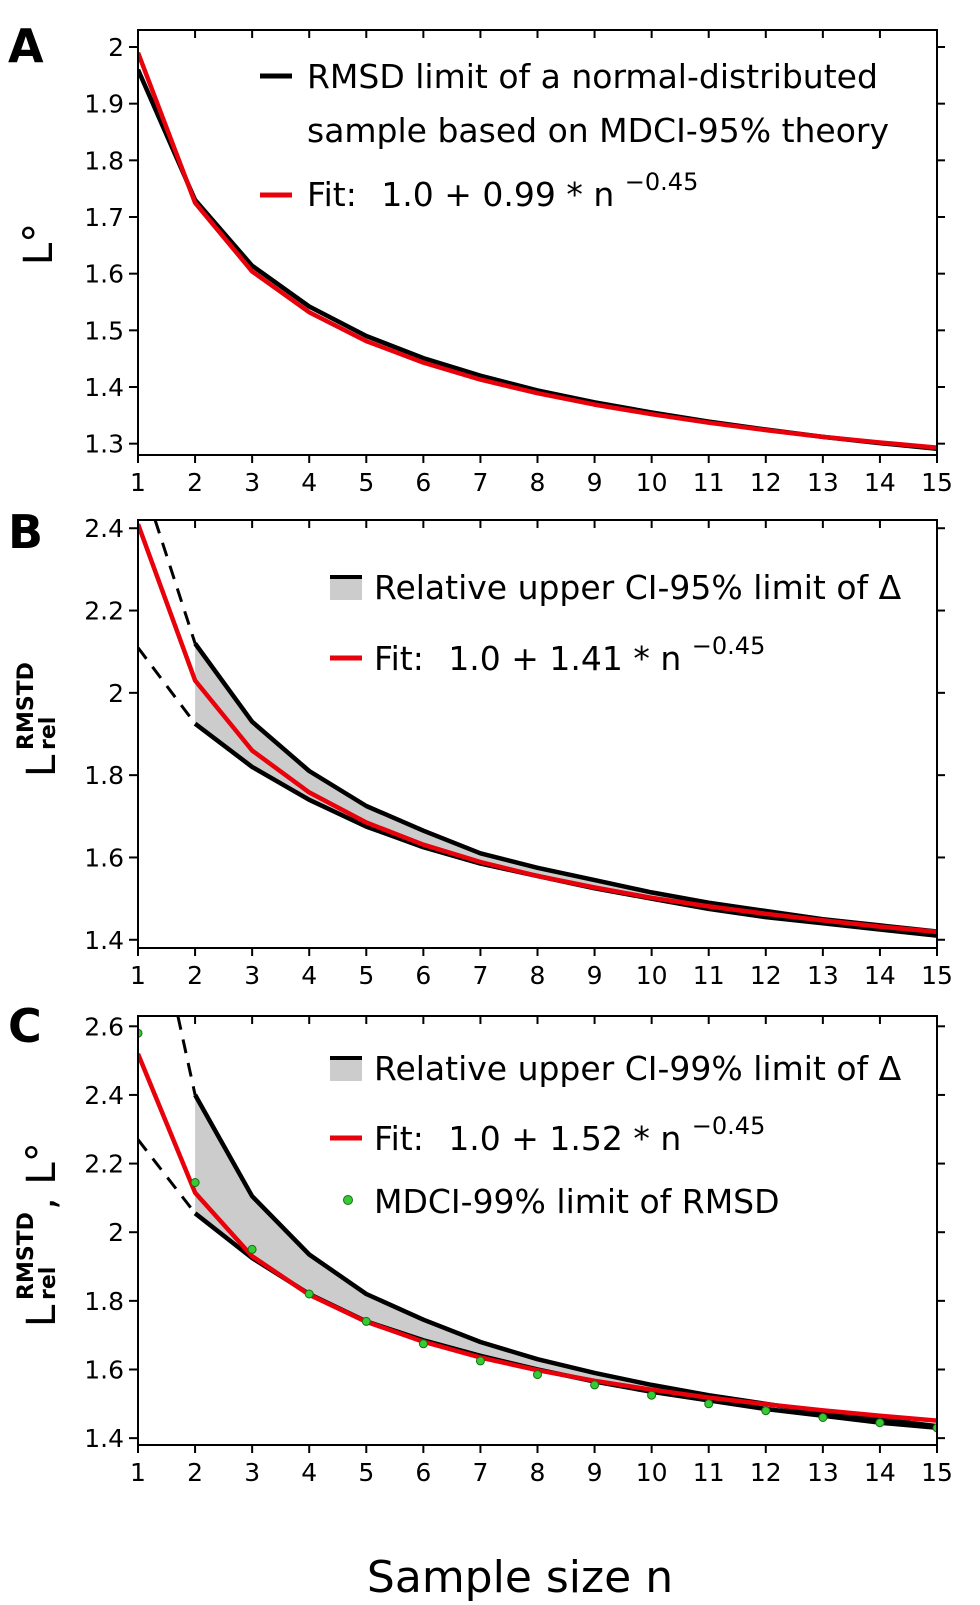 The width and height of the screenshot is (980, 1605). What do you see at coordinates (42, 765) in the screenshot?
I see `panel-b-ylabel-main: L` at bounding box center [42, 765].